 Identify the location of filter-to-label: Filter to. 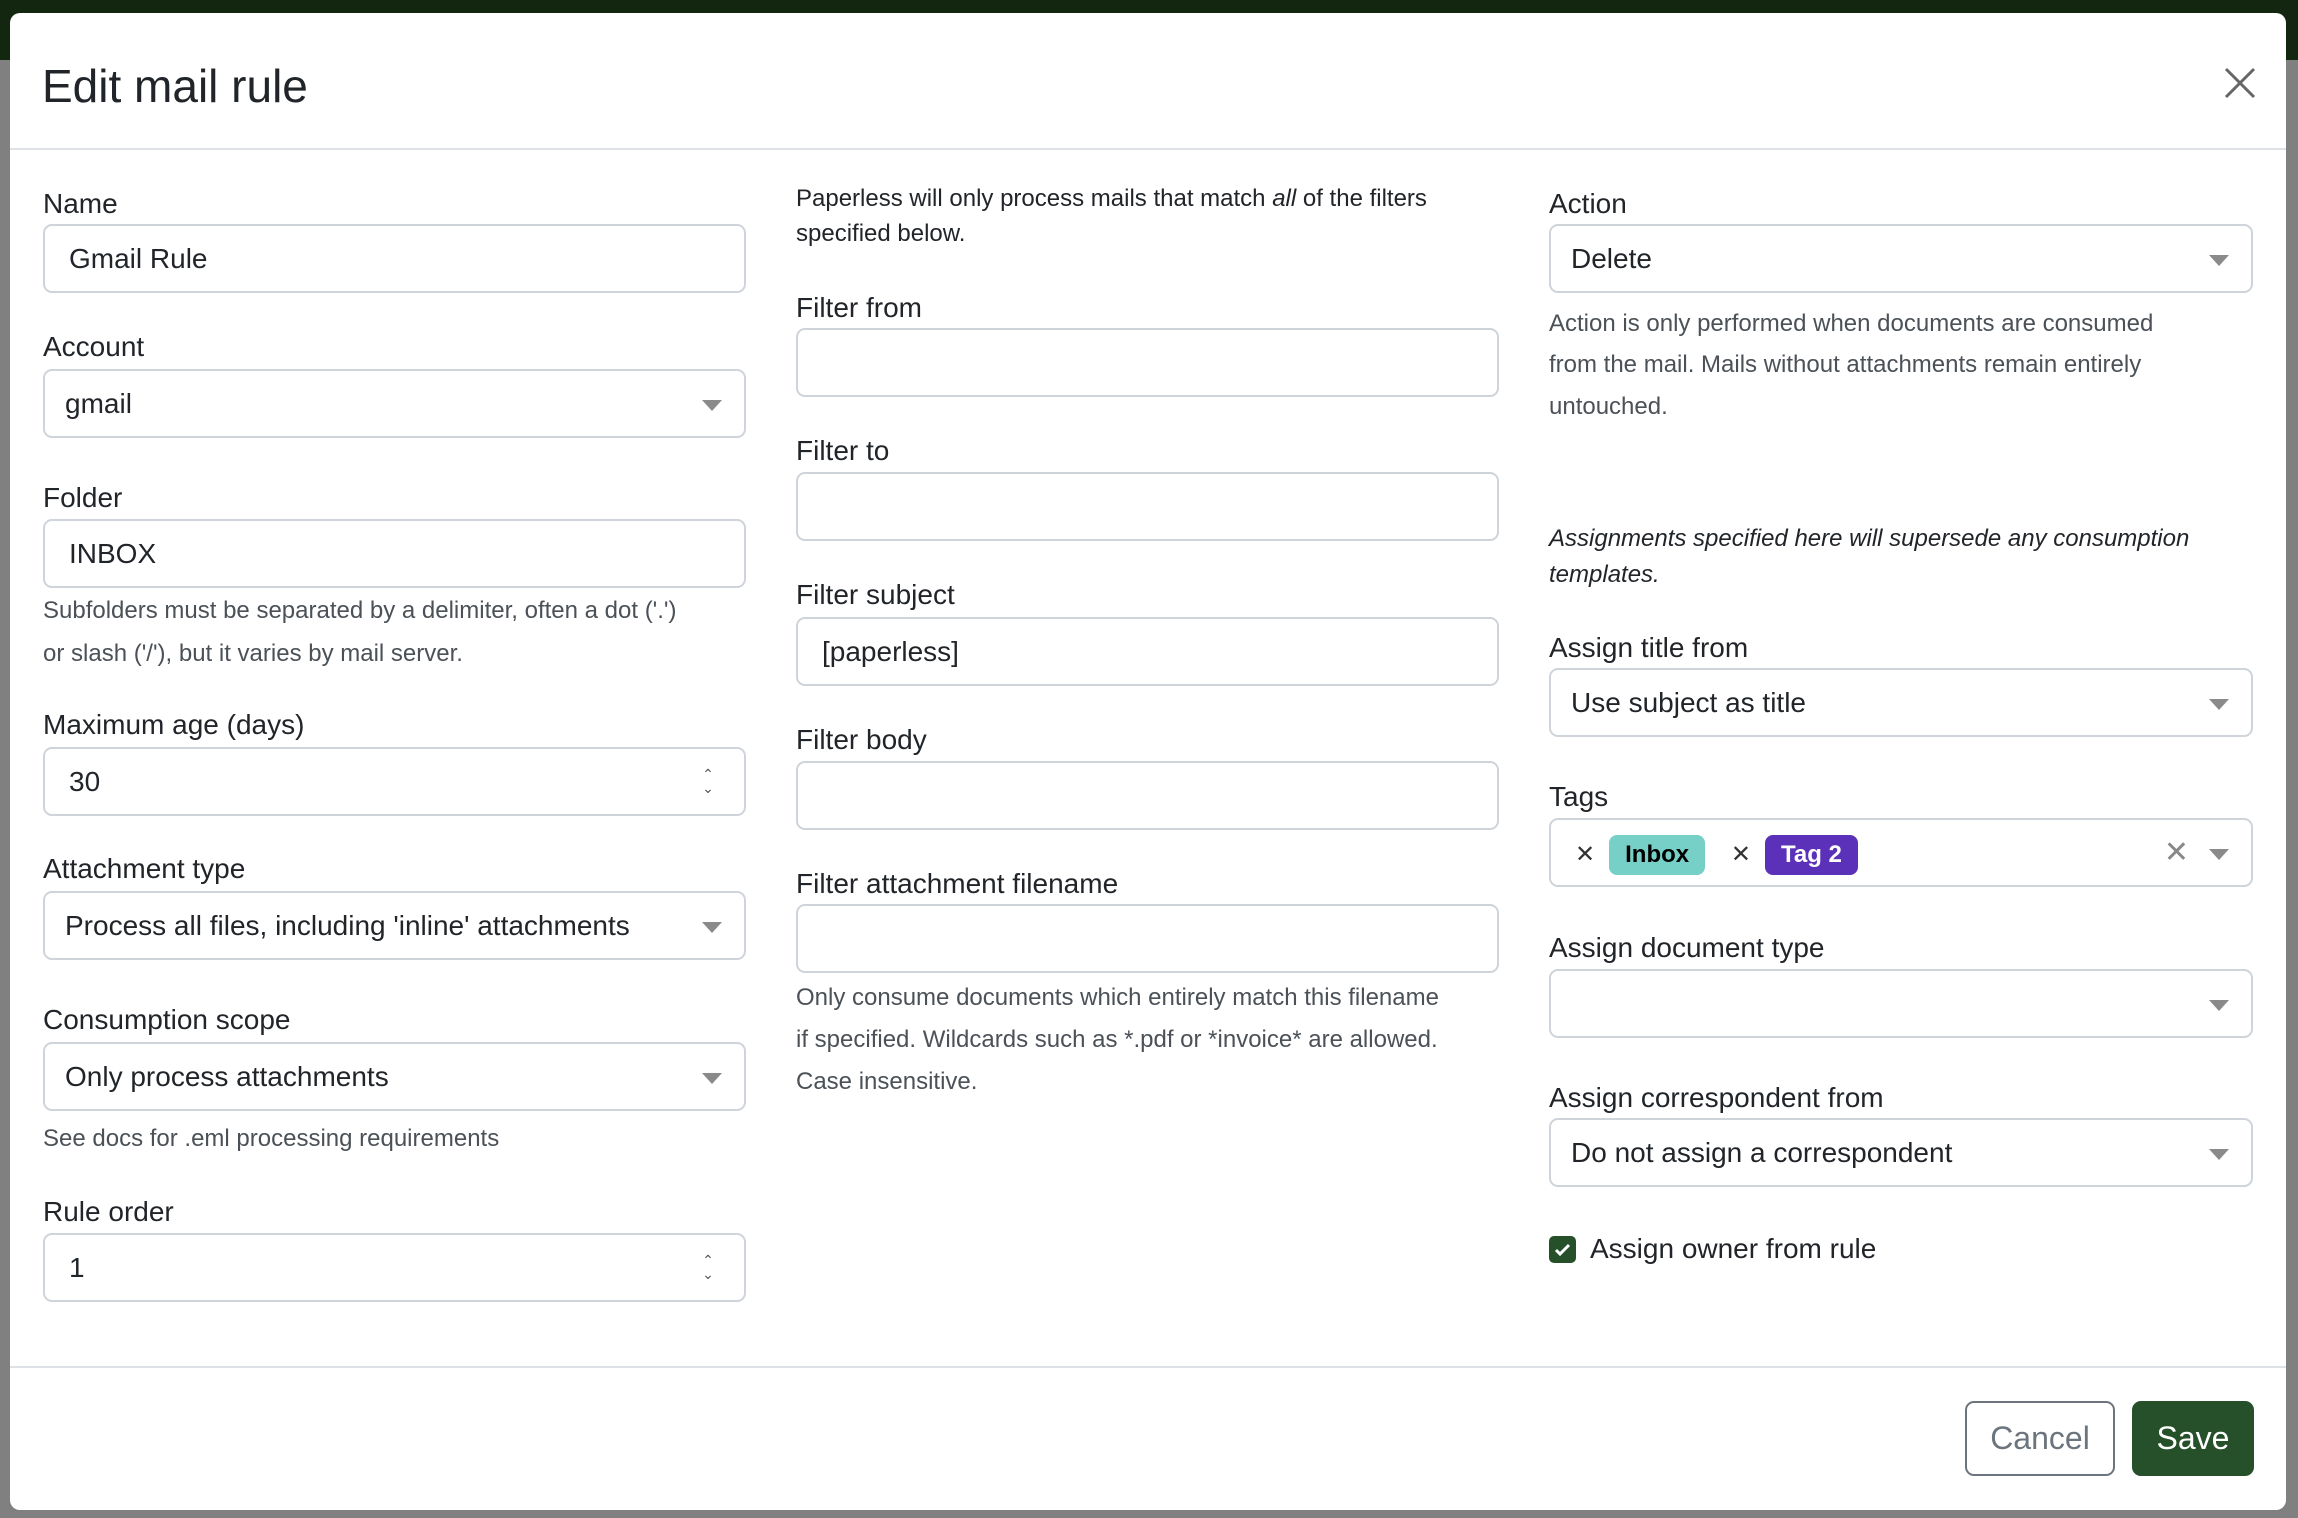
(843, 450).